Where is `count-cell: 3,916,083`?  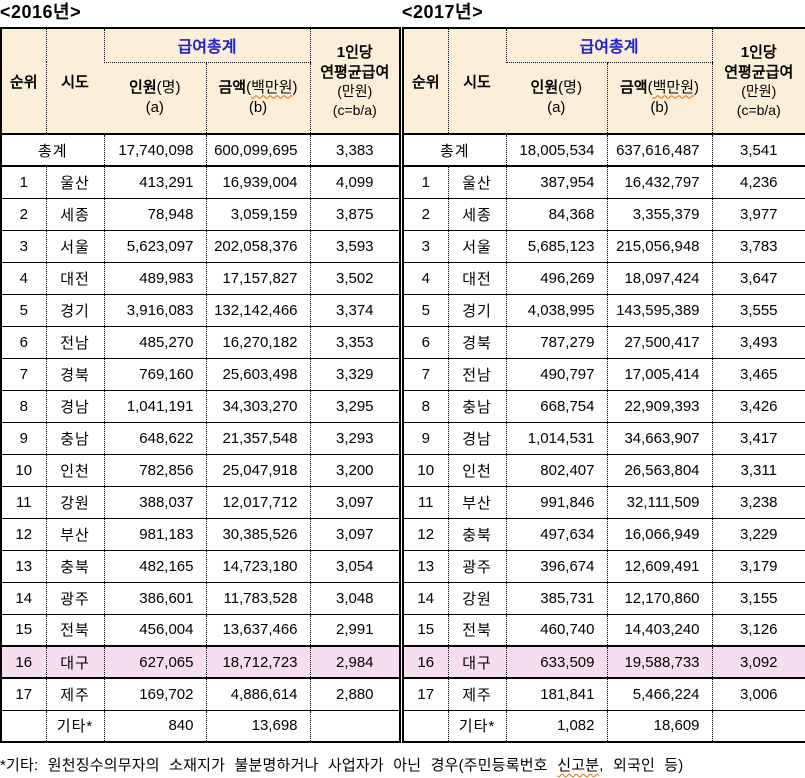 count-cell: 3,916,083 is located at coordinates (154, 310).